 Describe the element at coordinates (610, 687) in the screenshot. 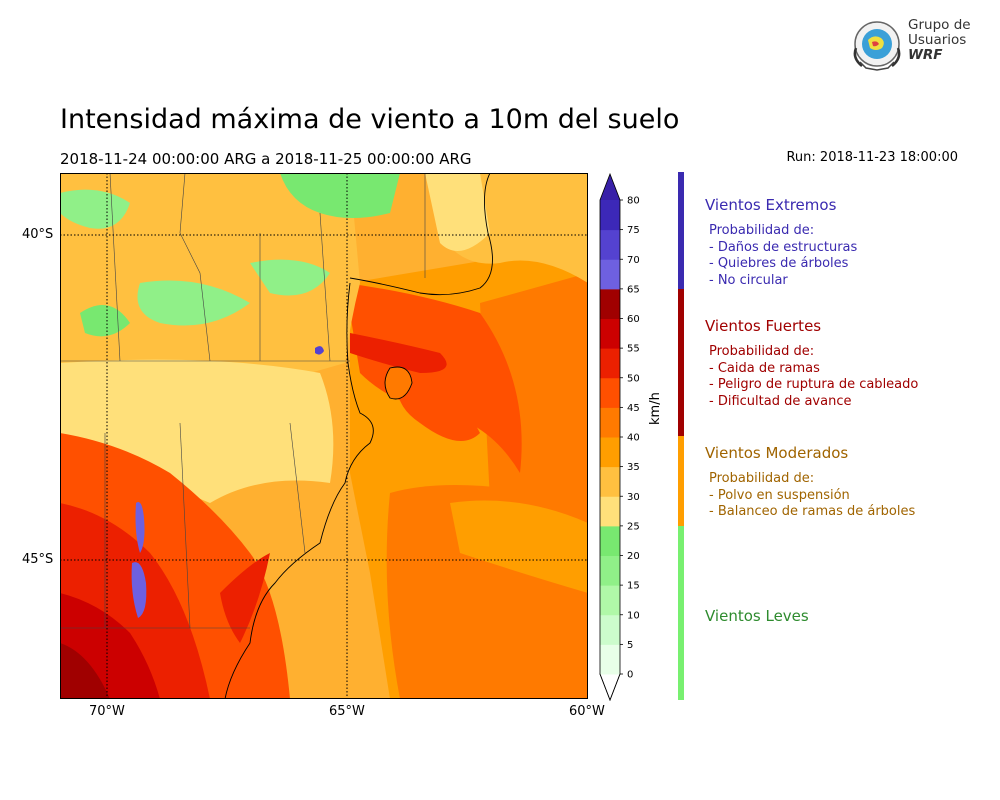

I see `colorbar-under-arrow` at that location.